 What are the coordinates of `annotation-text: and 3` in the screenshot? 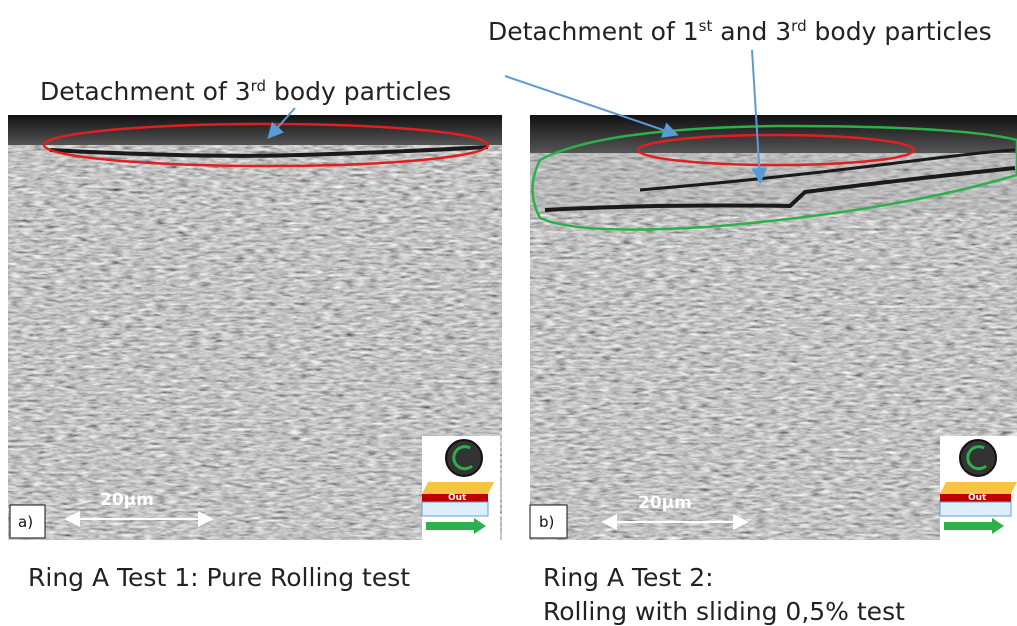 It's located at (751, 31).